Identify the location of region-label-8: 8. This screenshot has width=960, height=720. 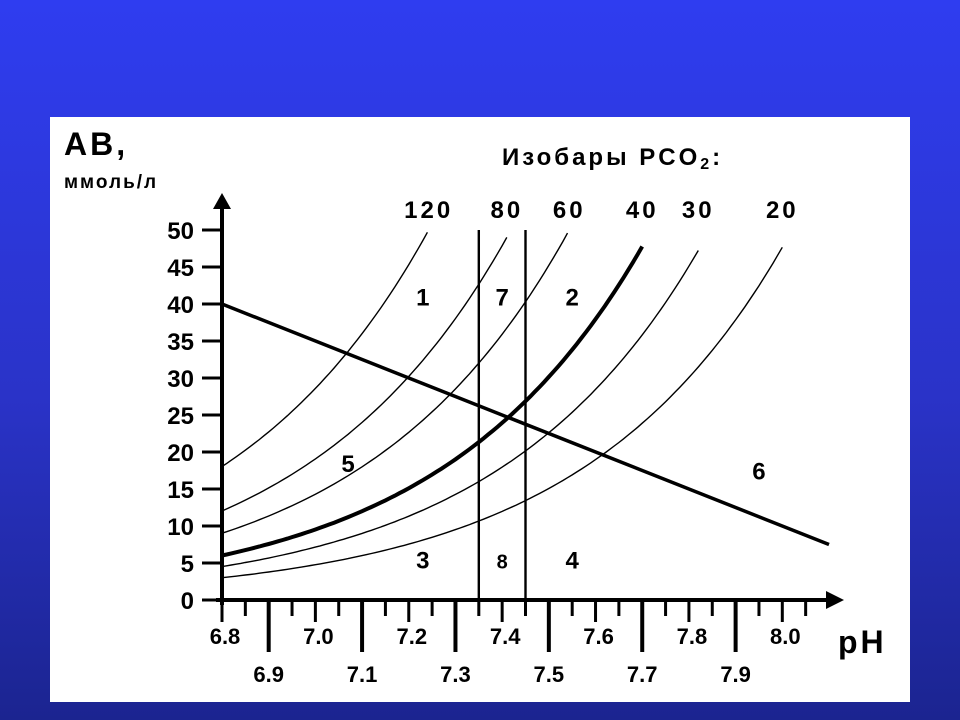
(502, 562).